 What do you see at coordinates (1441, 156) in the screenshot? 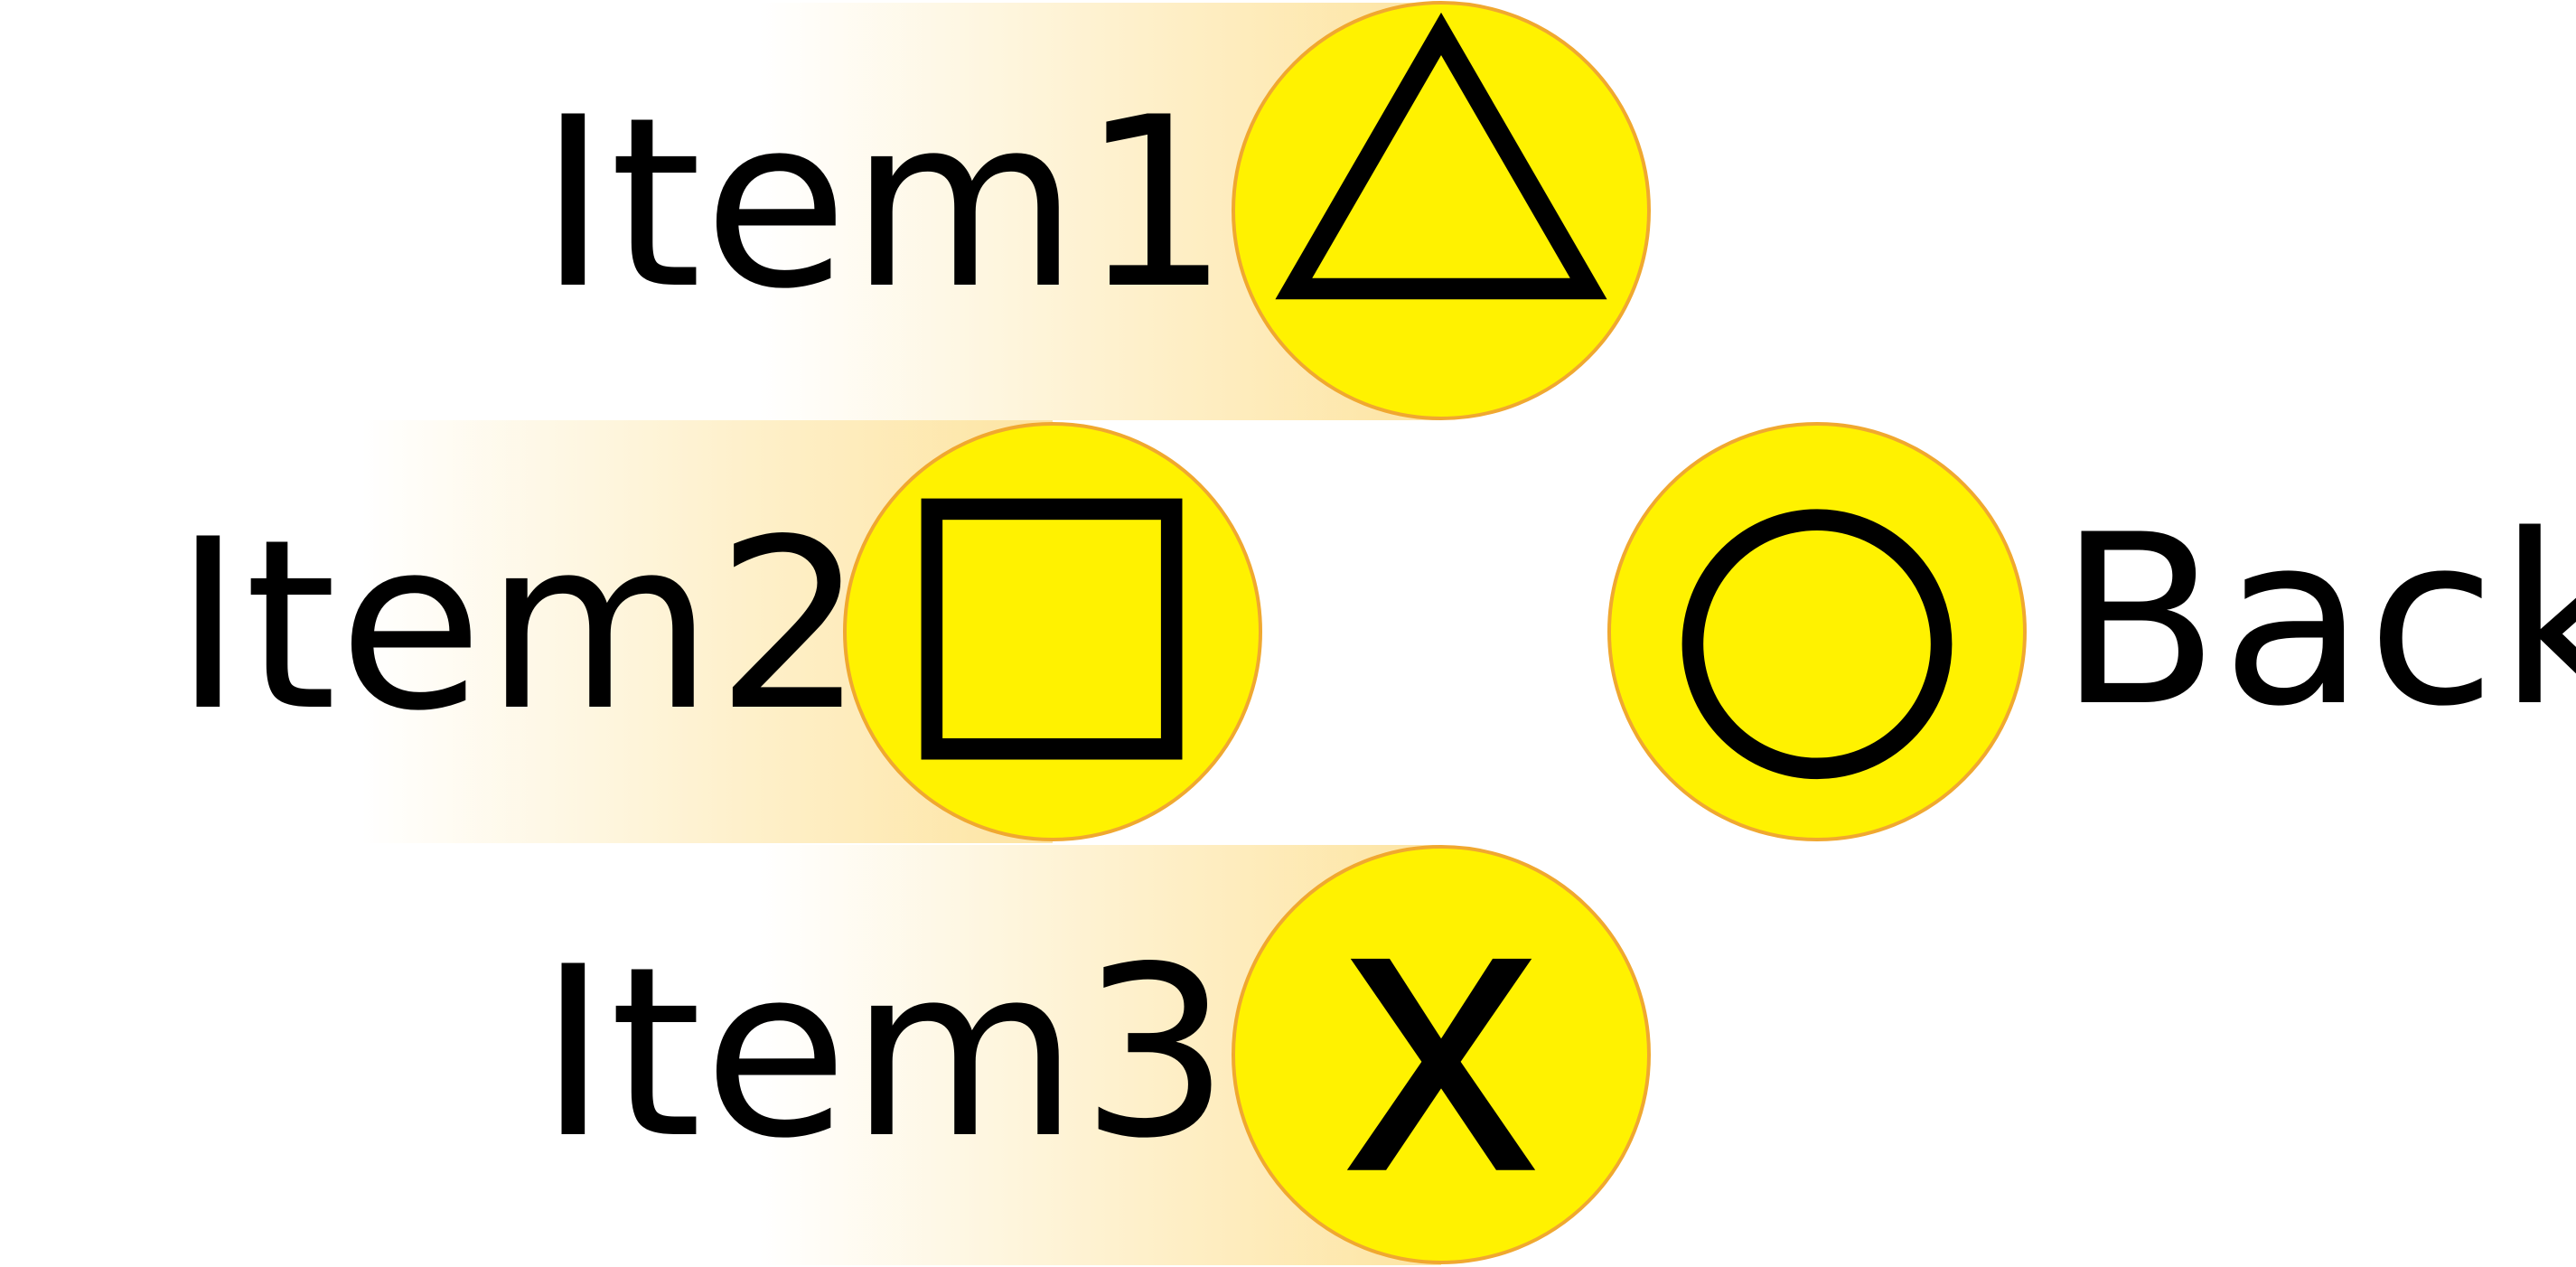
I see `triangle-icon` at bounding box center [1441, 156].